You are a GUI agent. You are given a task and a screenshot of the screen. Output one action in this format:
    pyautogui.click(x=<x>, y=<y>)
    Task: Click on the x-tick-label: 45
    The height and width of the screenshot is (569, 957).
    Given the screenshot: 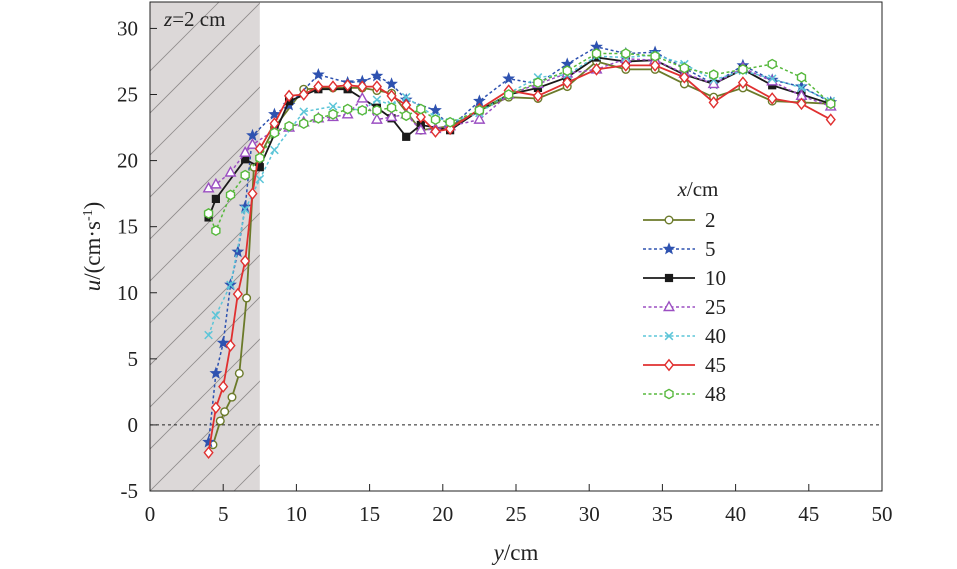 What is the action you would take?
    pyautogui.click(x=808, y=514)
    